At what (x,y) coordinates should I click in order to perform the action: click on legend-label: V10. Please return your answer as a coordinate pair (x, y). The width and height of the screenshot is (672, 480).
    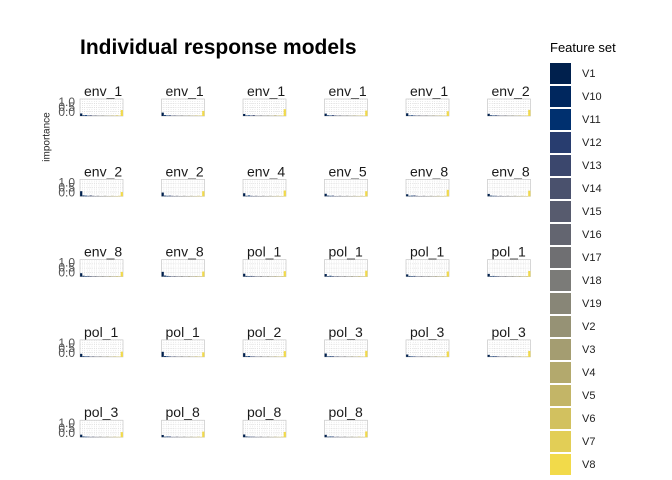
    Looking at the image, I should click on (592, 96).